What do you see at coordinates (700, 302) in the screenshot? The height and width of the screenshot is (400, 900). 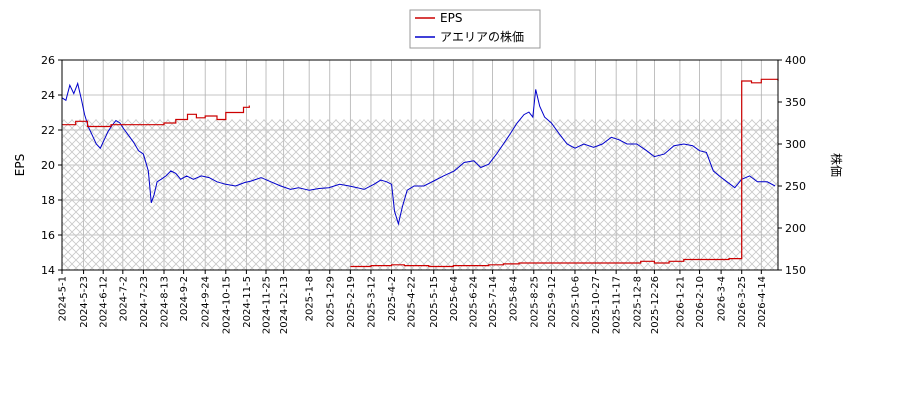 I see `x-tick-label: 2026-2-10` at bounding box center [700, 302].